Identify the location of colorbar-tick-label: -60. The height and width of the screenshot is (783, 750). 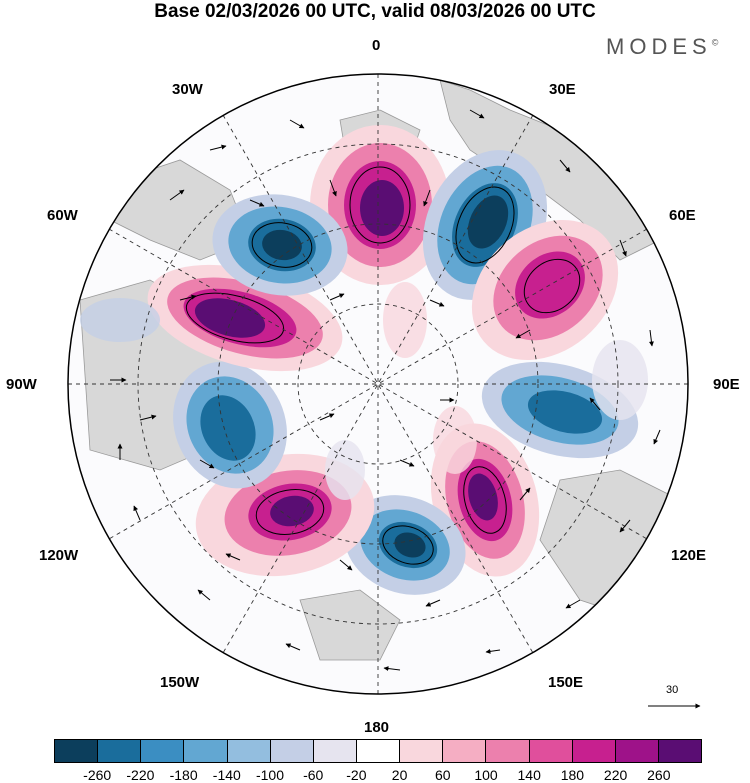
(313, 775).